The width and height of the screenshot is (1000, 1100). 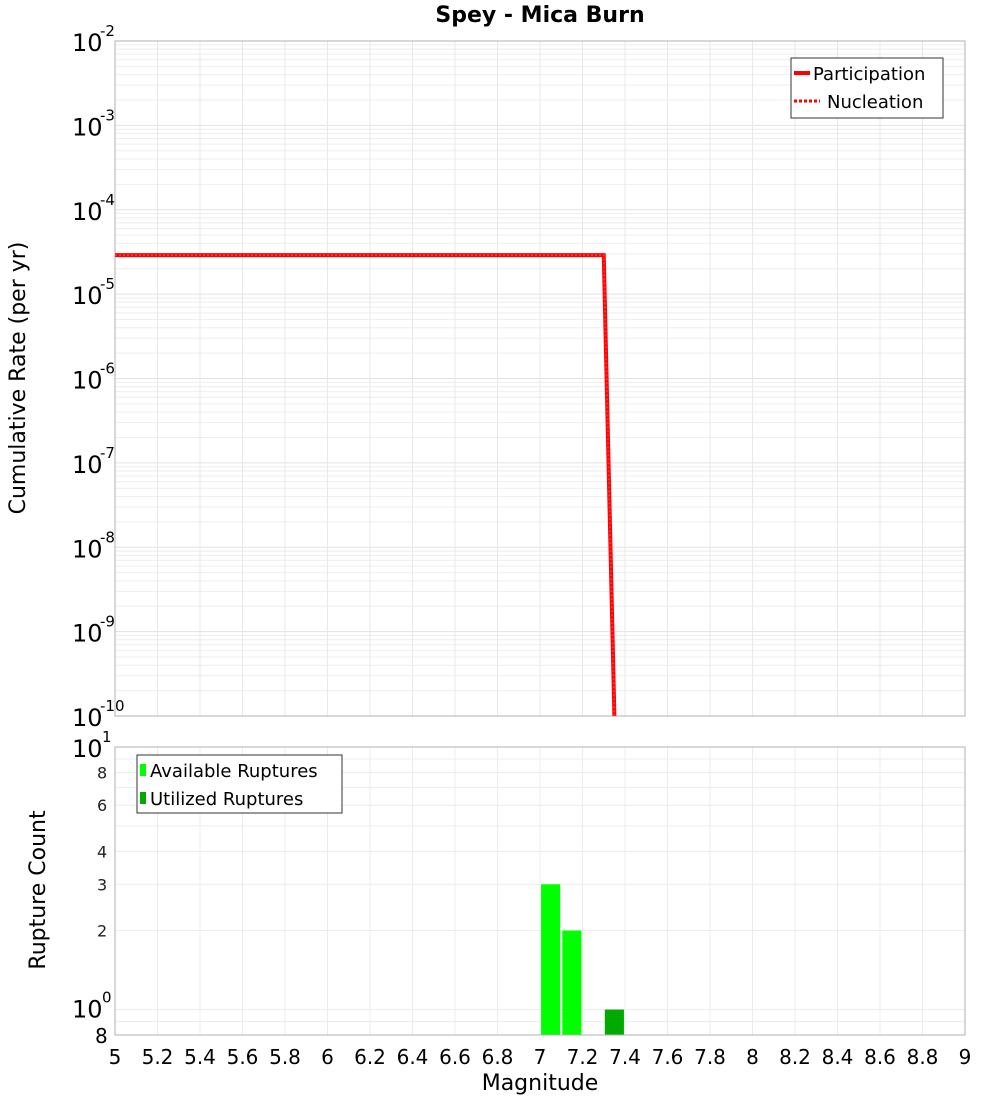 I want to click on x-tick-label: 6.8, so click(x=498, y=1057).